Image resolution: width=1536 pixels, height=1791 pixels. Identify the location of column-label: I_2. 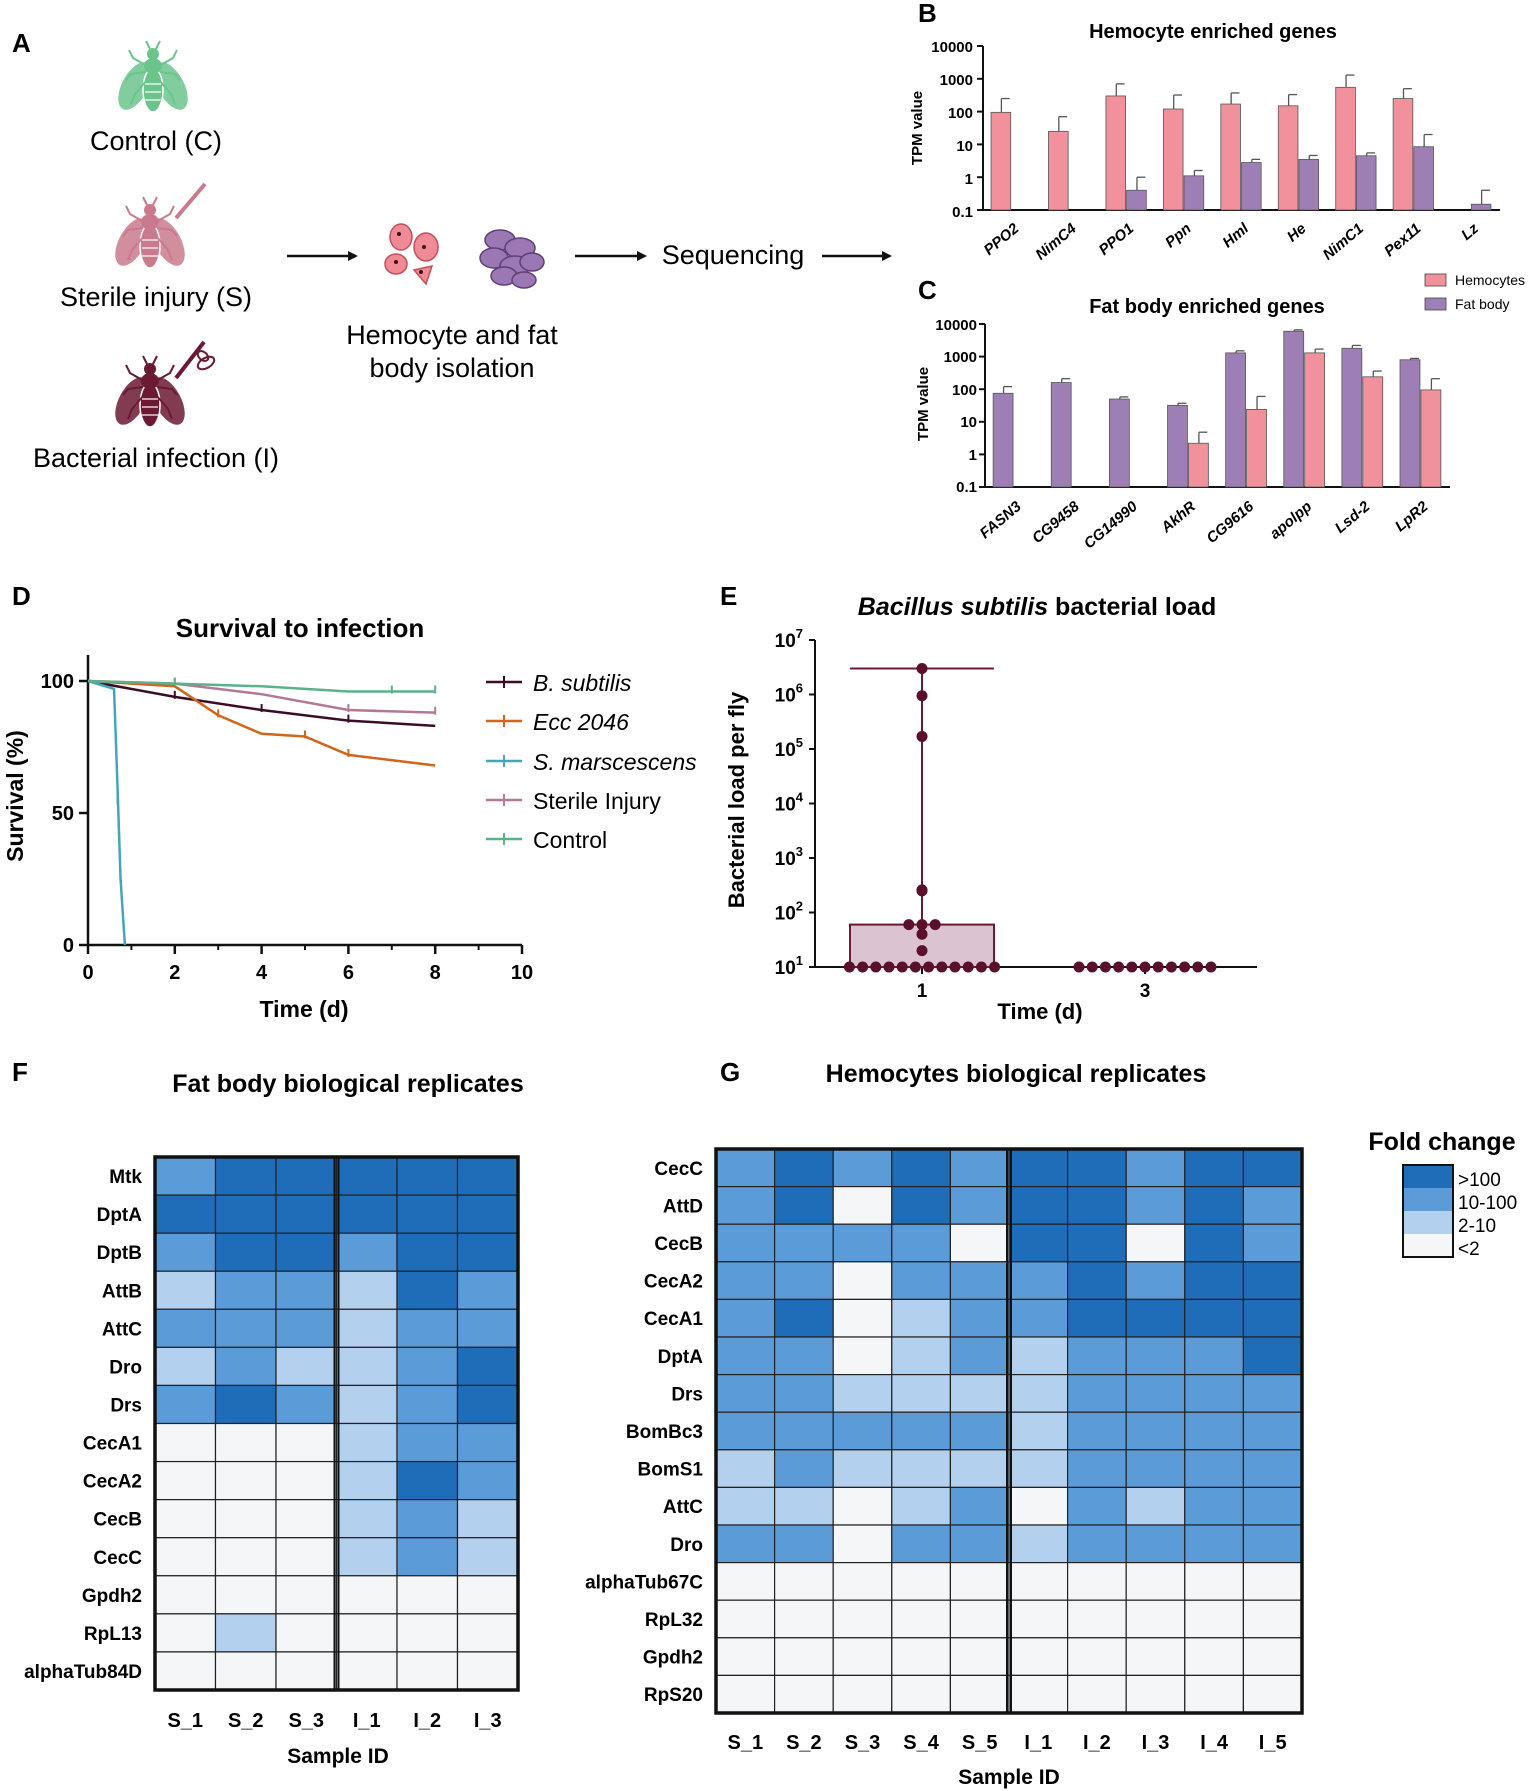
(427, 1721).